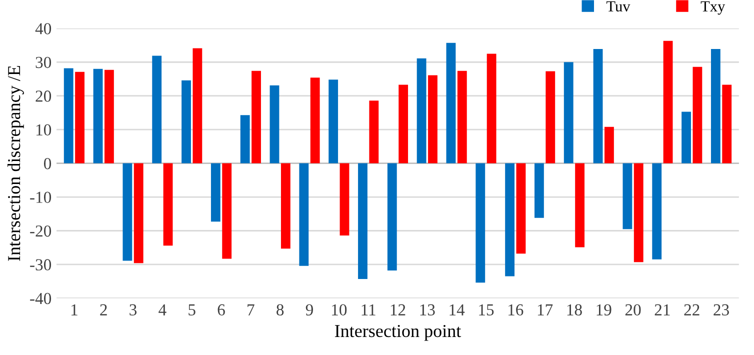  What do you see at coordinates (604, 310) in the screenshot?
I see `x-tick-label: 19` at bounding box center [604, 310].